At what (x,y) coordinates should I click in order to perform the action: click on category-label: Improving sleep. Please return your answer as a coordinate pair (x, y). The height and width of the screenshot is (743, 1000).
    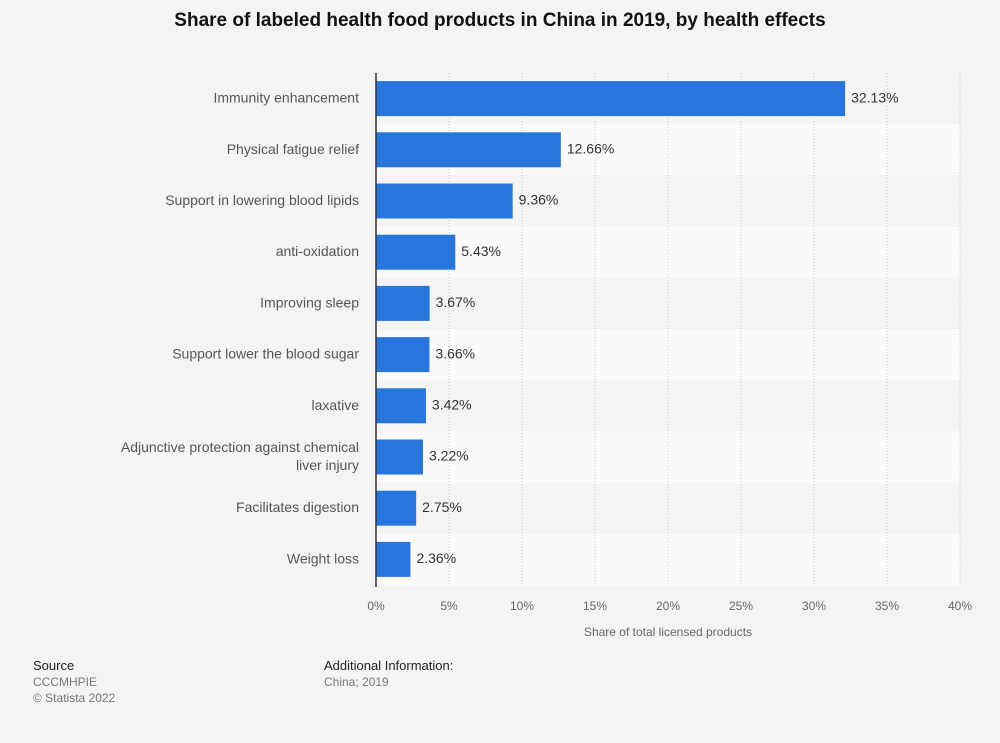
    Looking at the image, I should click on (309, 302).